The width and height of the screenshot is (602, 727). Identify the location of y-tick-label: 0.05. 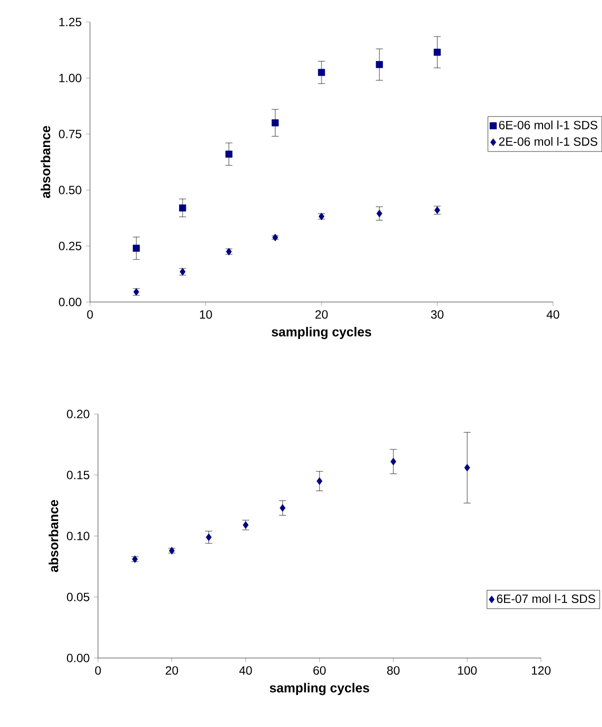
(78, 597).